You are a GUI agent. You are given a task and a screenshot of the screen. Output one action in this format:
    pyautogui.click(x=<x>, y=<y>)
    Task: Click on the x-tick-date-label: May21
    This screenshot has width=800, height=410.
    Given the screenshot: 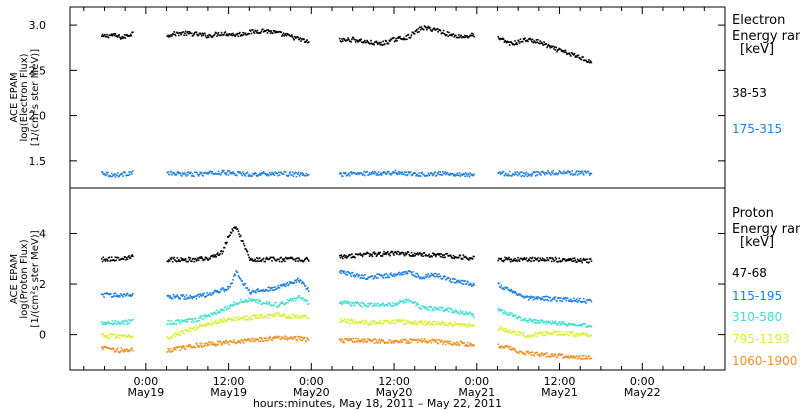 What is the action you would take?
    pyautogui.click(x=559, y=392)
    